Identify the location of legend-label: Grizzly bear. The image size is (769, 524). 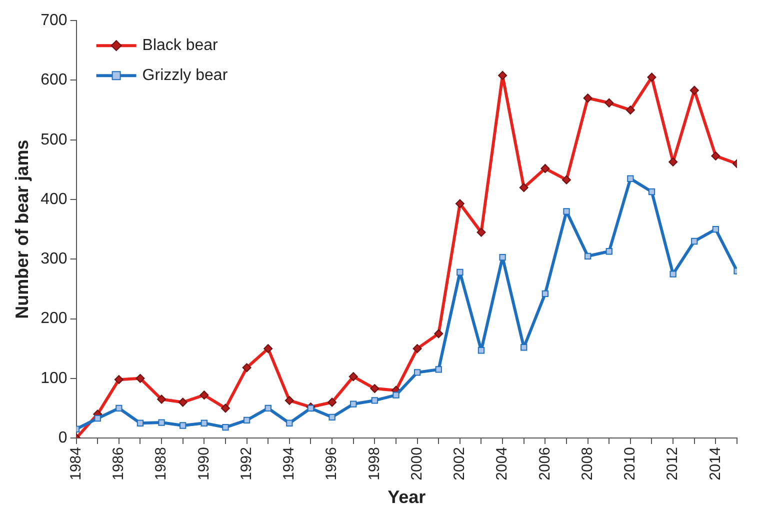
(185, 75).